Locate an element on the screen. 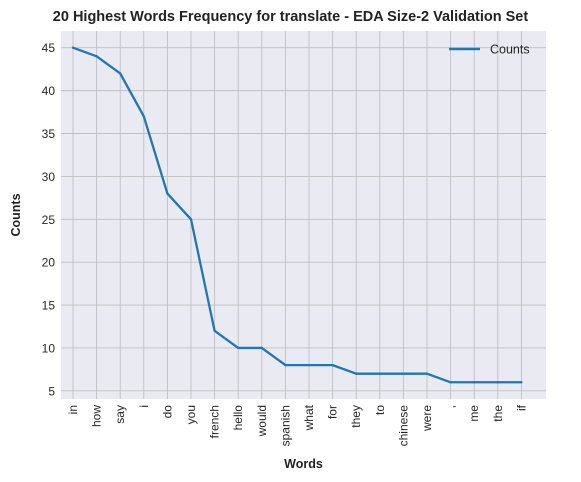  y-axis-label: Counts is located at coordinates (16, 214).